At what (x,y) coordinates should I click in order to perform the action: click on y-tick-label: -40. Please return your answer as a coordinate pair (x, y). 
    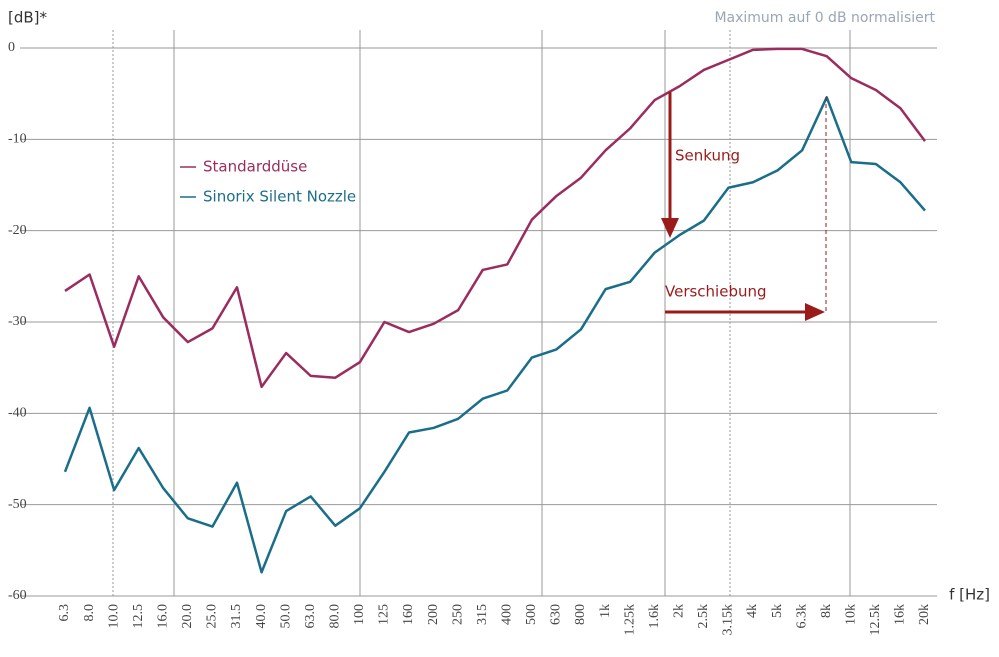
    Looking at the image, I should click on (17, 413).